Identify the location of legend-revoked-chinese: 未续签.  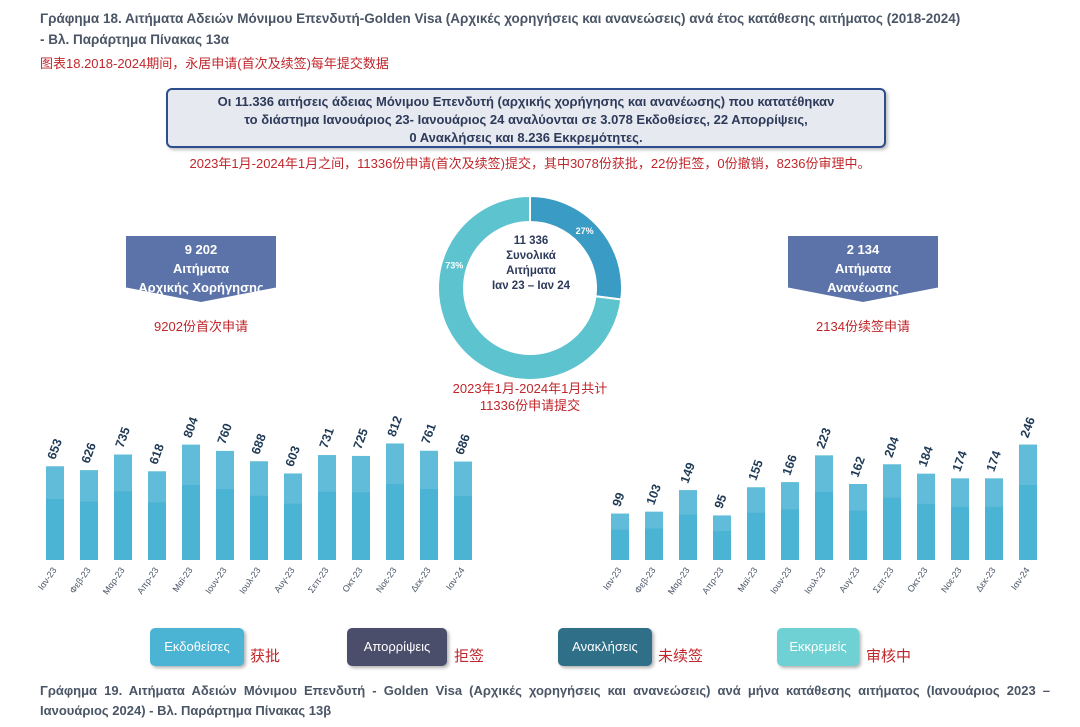
(681, 656).